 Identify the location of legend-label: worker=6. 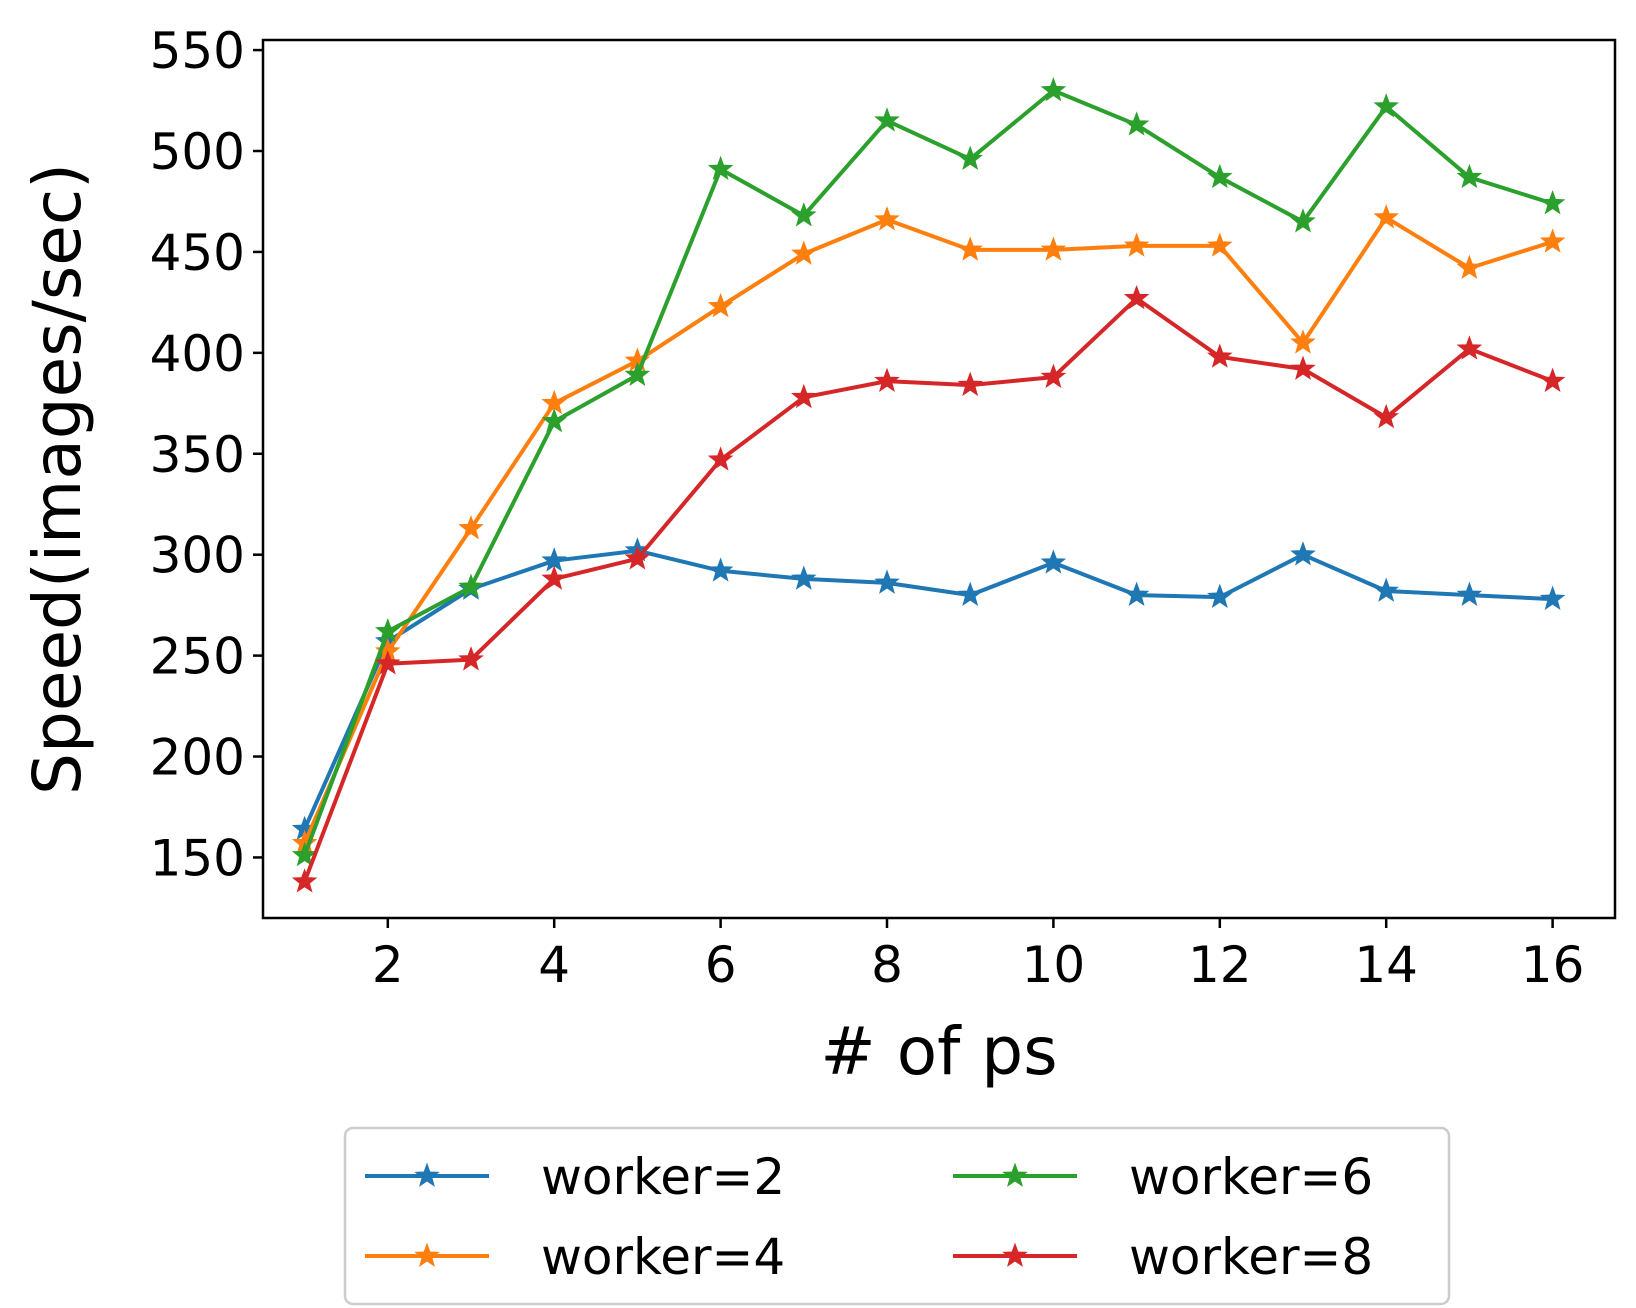
(1251, 1177).